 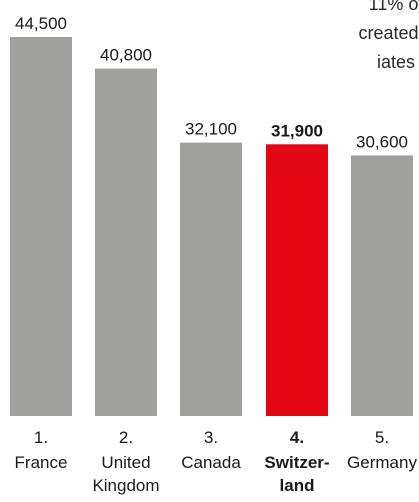 What do you see at coordinates (297, 437) in the screenshot?
I see `rank-label: 4.` at bounding box center [297, 437].